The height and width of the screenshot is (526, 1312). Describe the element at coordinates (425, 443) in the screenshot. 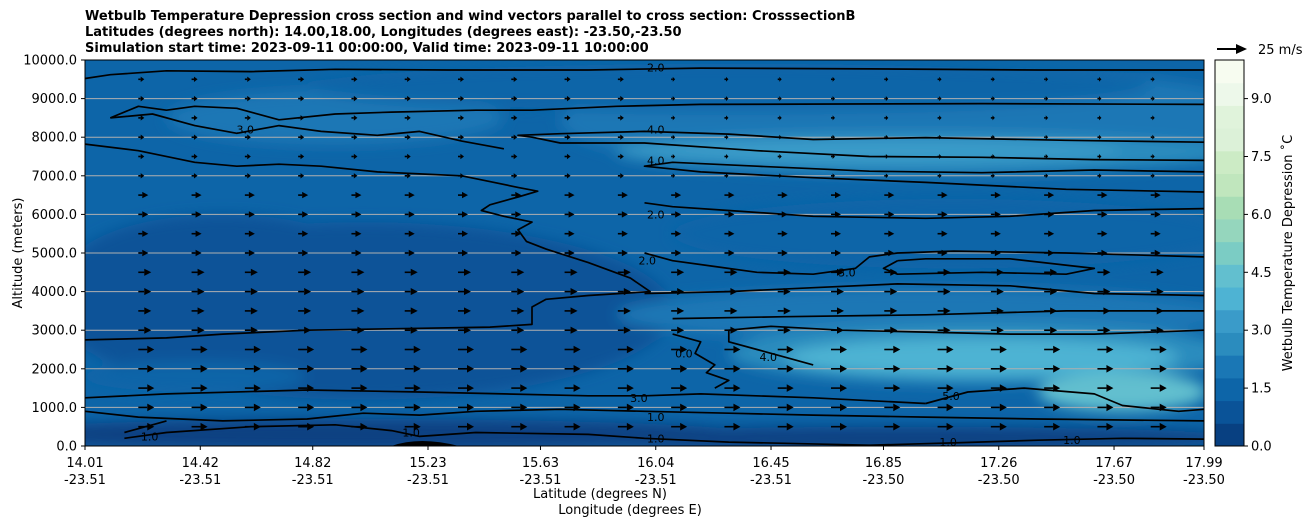

I see `terrain` at that location.